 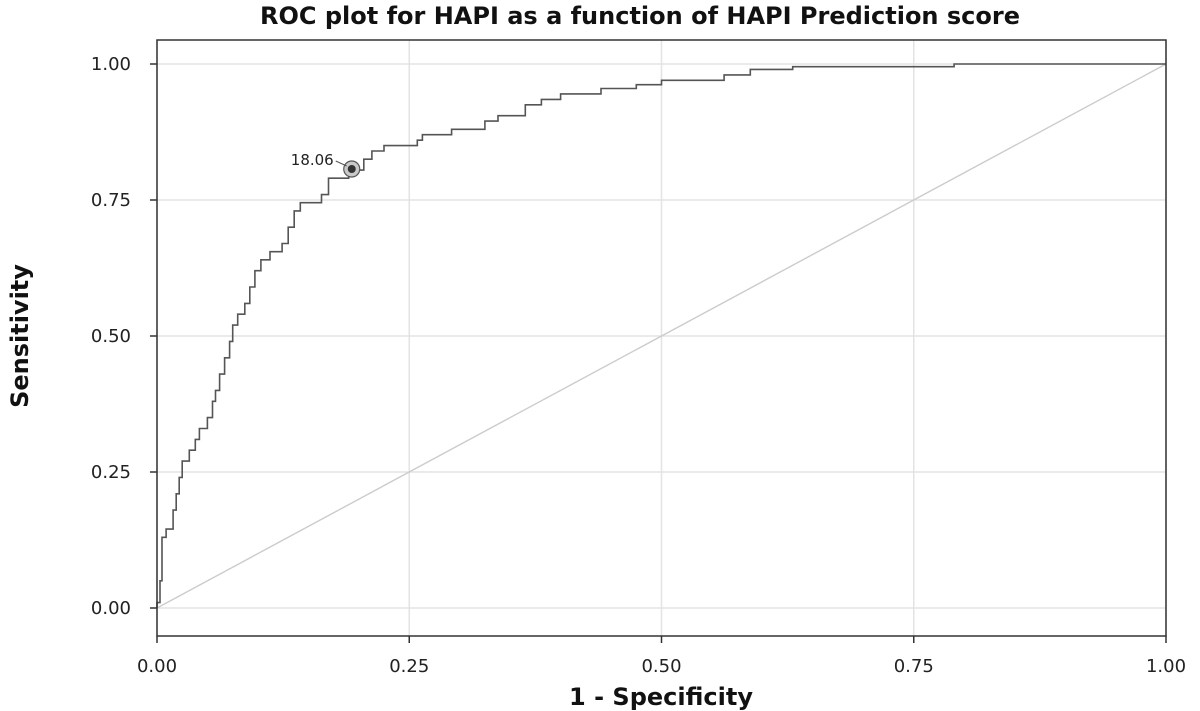 I want to click on y-axis-title: Sensitivity, so click(x=20, y=336).